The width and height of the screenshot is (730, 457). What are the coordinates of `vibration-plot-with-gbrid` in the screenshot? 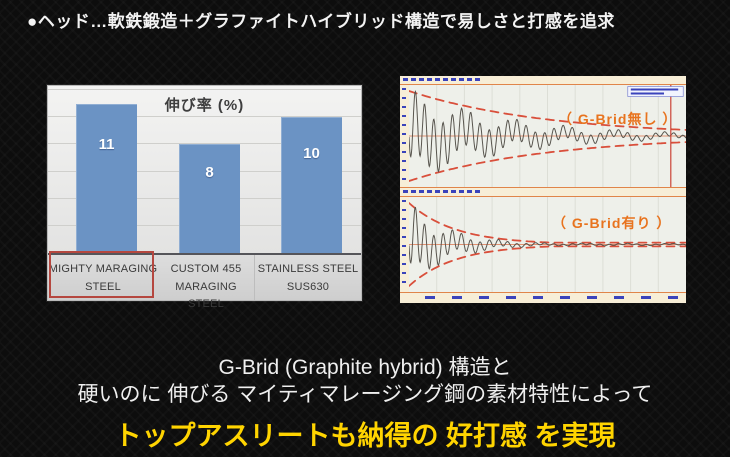 It's located at (547, 244).